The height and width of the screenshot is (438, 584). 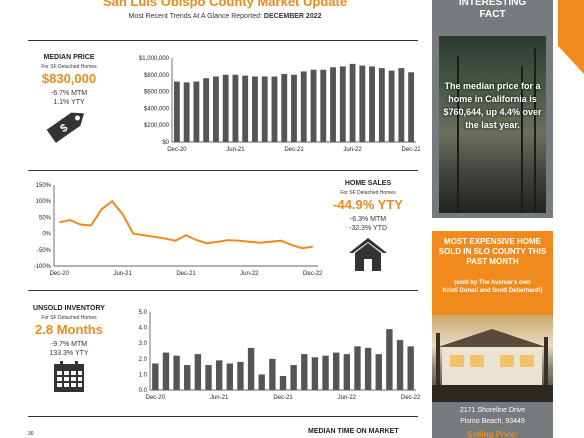 I want to click on y-tick-label: $1,000,000, so click(x=154, y=59).